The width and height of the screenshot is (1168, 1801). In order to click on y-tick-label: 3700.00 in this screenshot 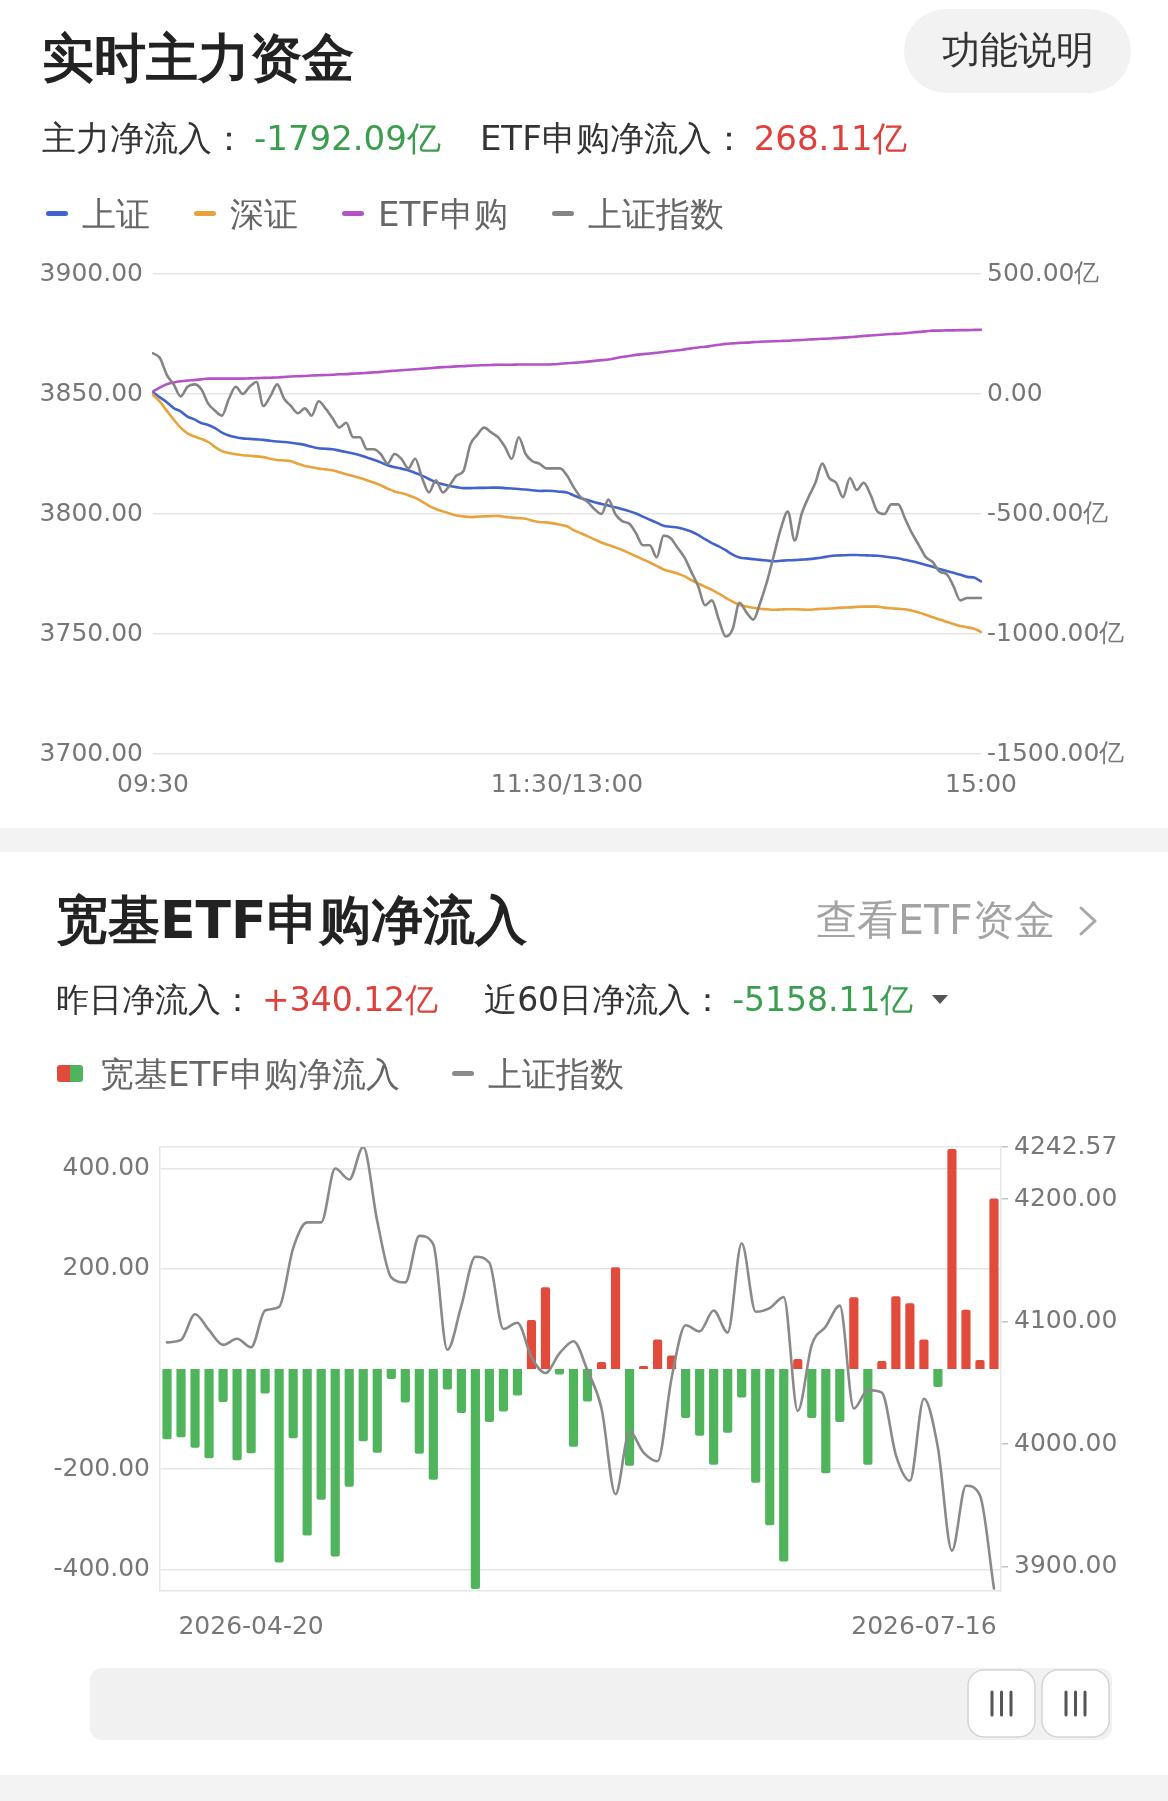, I will do `click(91, 752)`.